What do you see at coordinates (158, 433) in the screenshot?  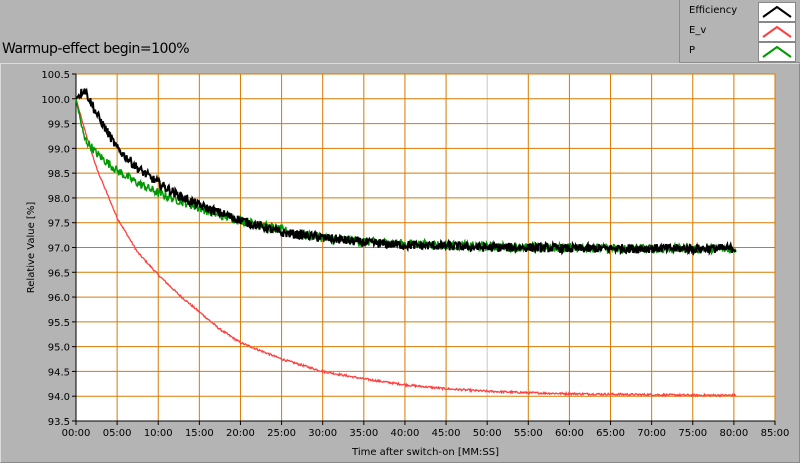 I see `x-tick-label: 10:00` at bounding box center [158, 433].